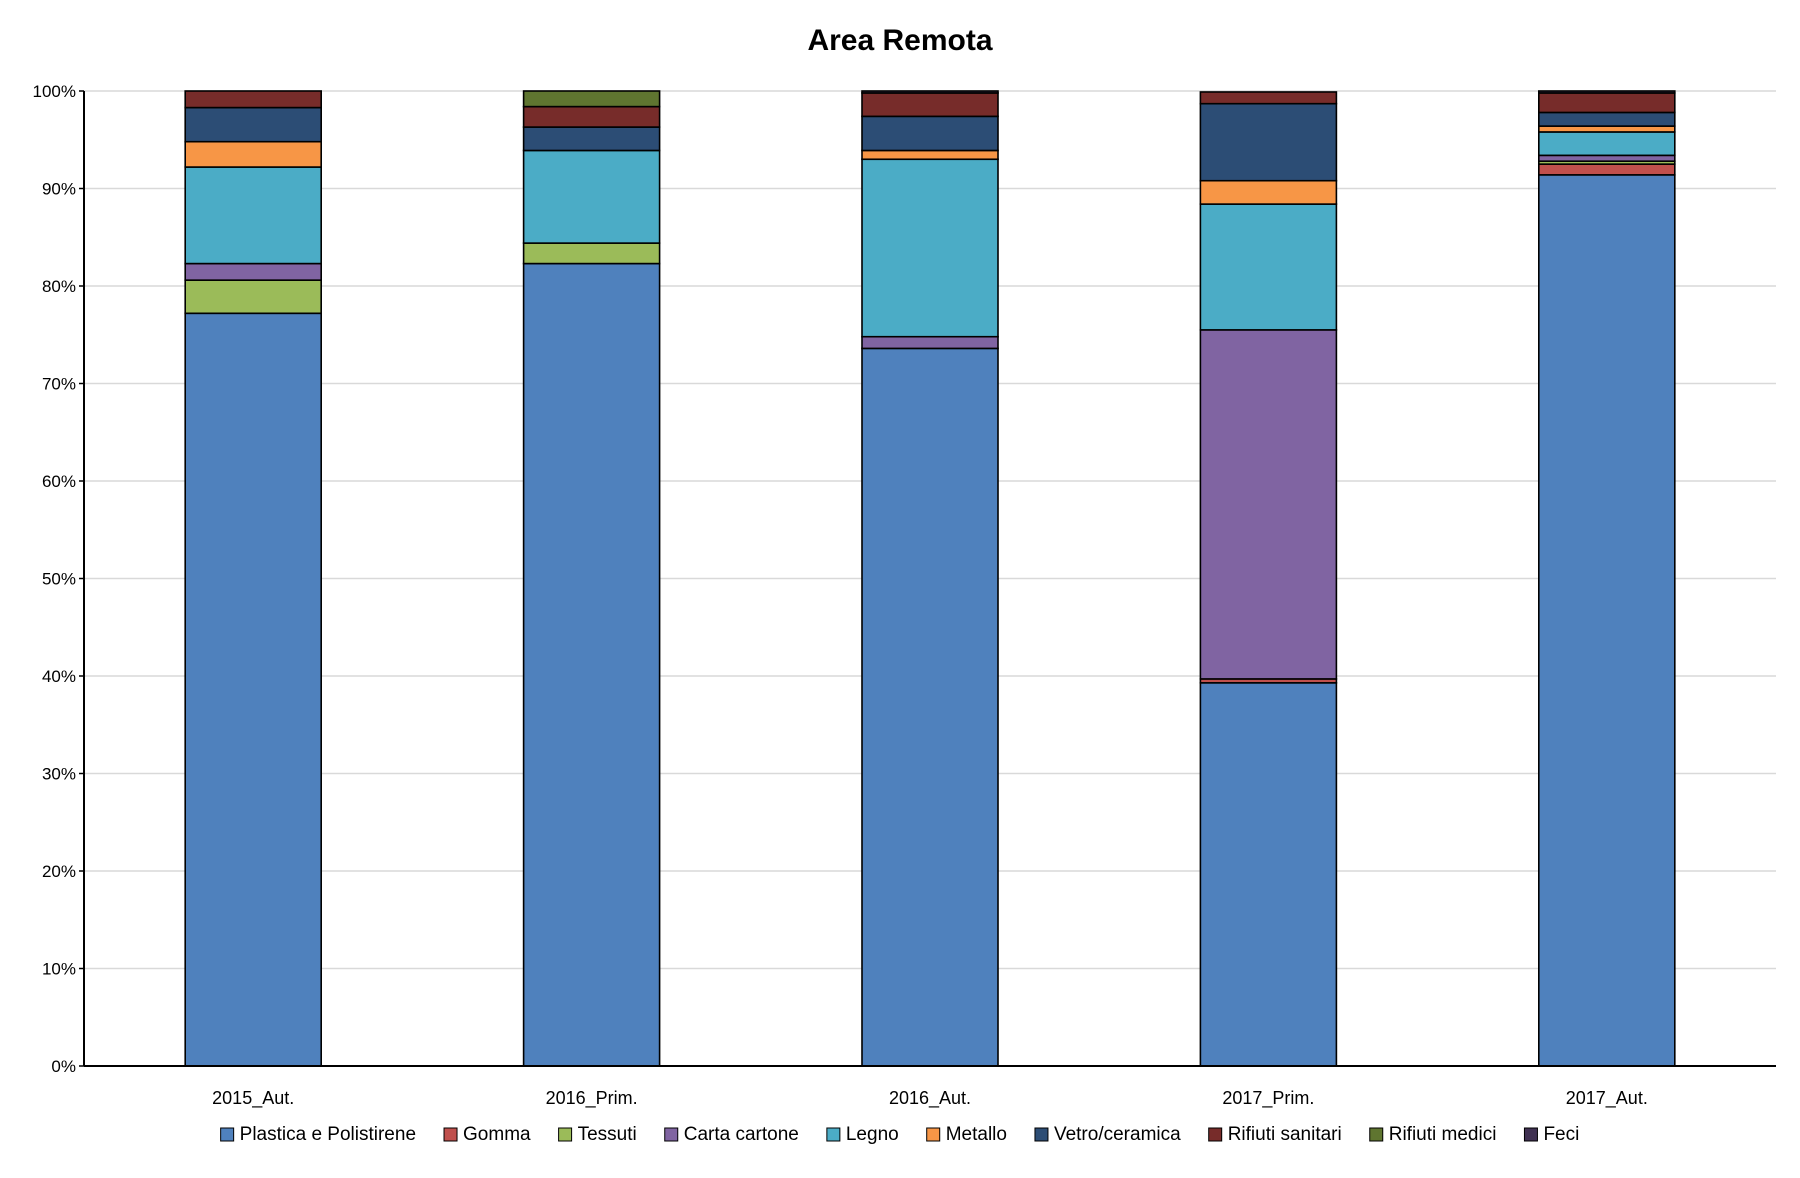 Image resolution: width=1800 pixels, height=1178 pixels. Describe the element at coordinates (1443, 1134) in the screenshot. I see `legend-label: Rifiuti medici` at that location.